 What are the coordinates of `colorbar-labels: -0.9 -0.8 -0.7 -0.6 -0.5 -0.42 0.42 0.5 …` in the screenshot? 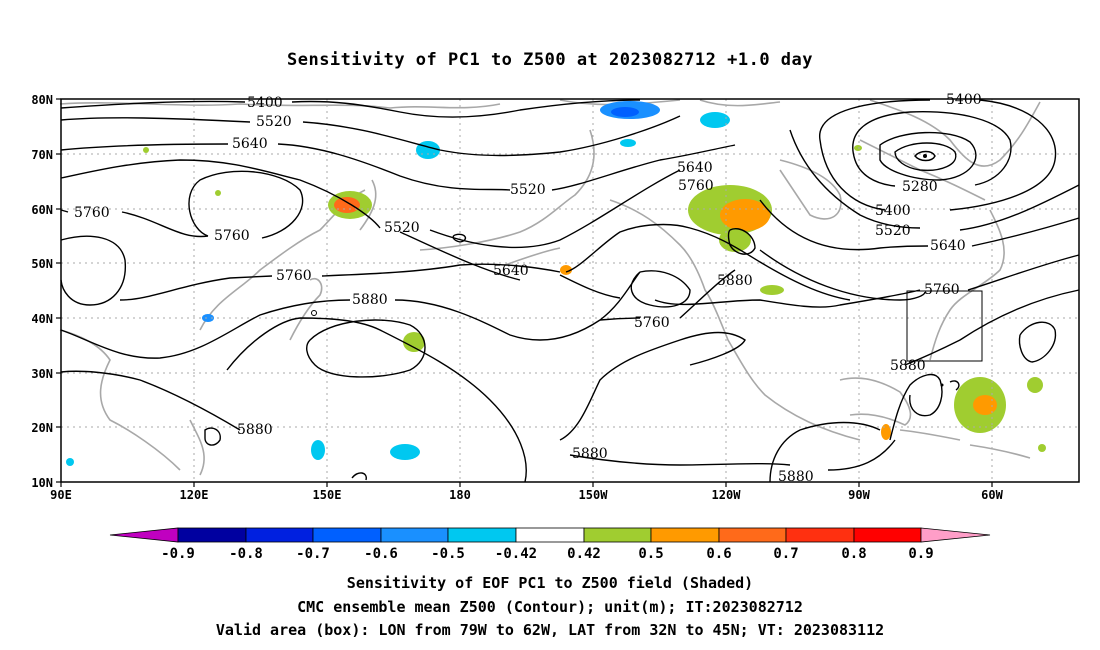 It's located at (547, 554).